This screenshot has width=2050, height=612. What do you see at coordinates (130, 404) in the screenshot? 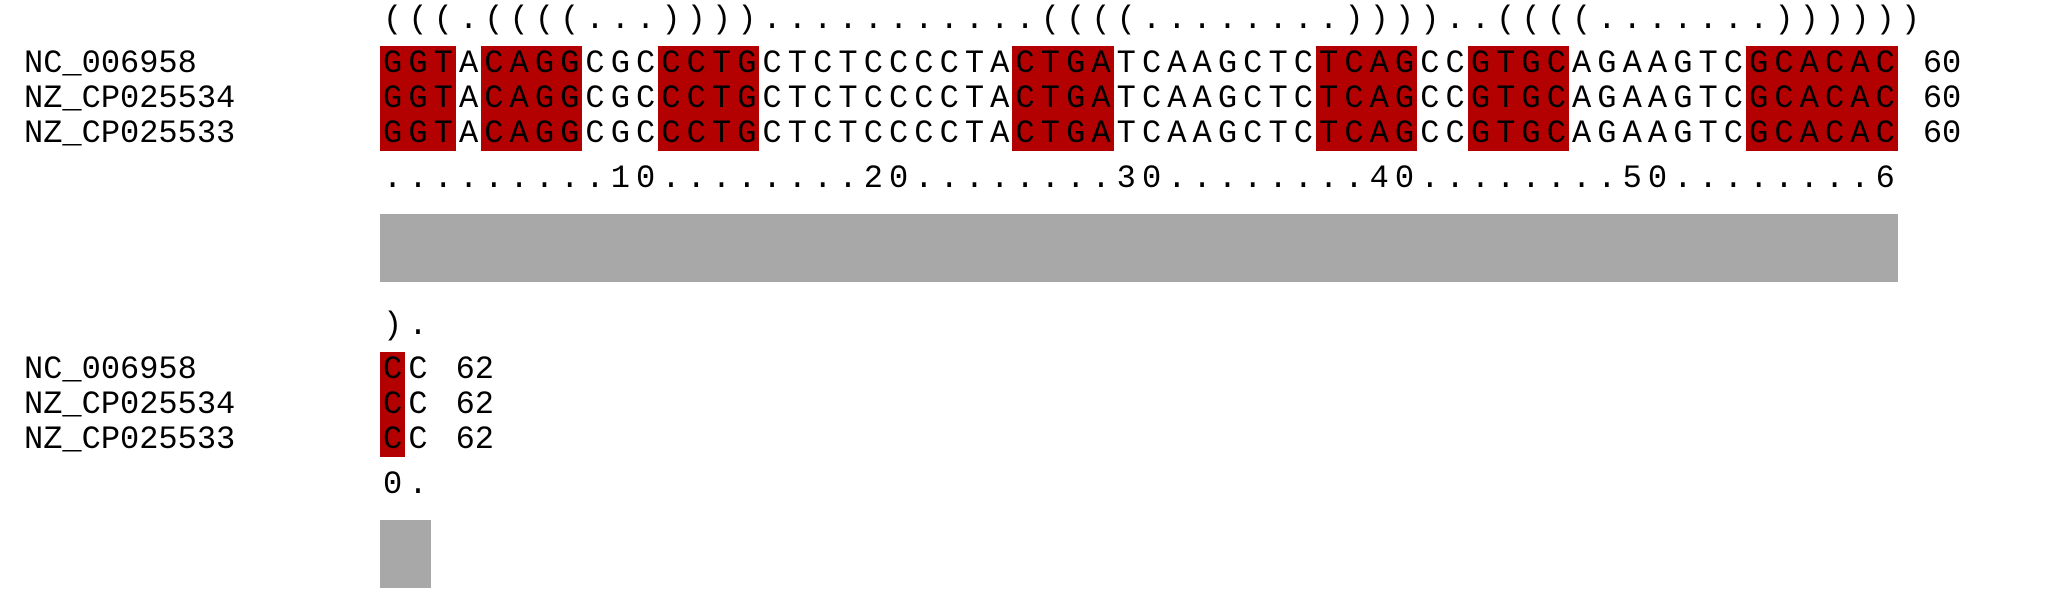
I see `sequence-name: NZ_CP025534` at bounding box center [130, 404].